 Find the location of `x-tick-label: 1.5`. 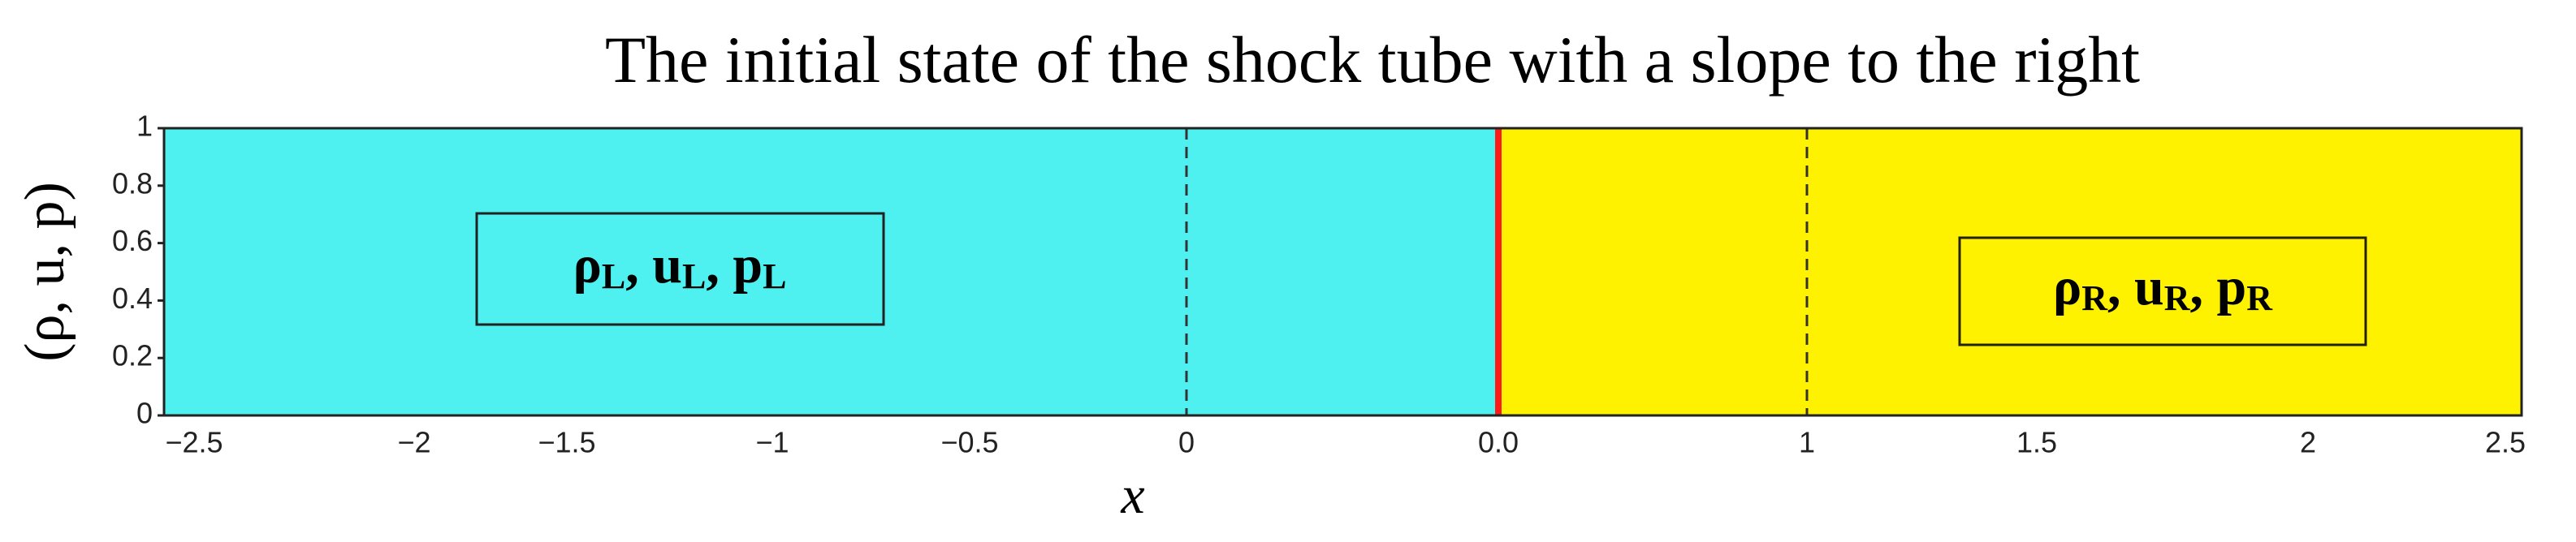

x-tick-label: 1.5 is located at coordinates (2037, 442).